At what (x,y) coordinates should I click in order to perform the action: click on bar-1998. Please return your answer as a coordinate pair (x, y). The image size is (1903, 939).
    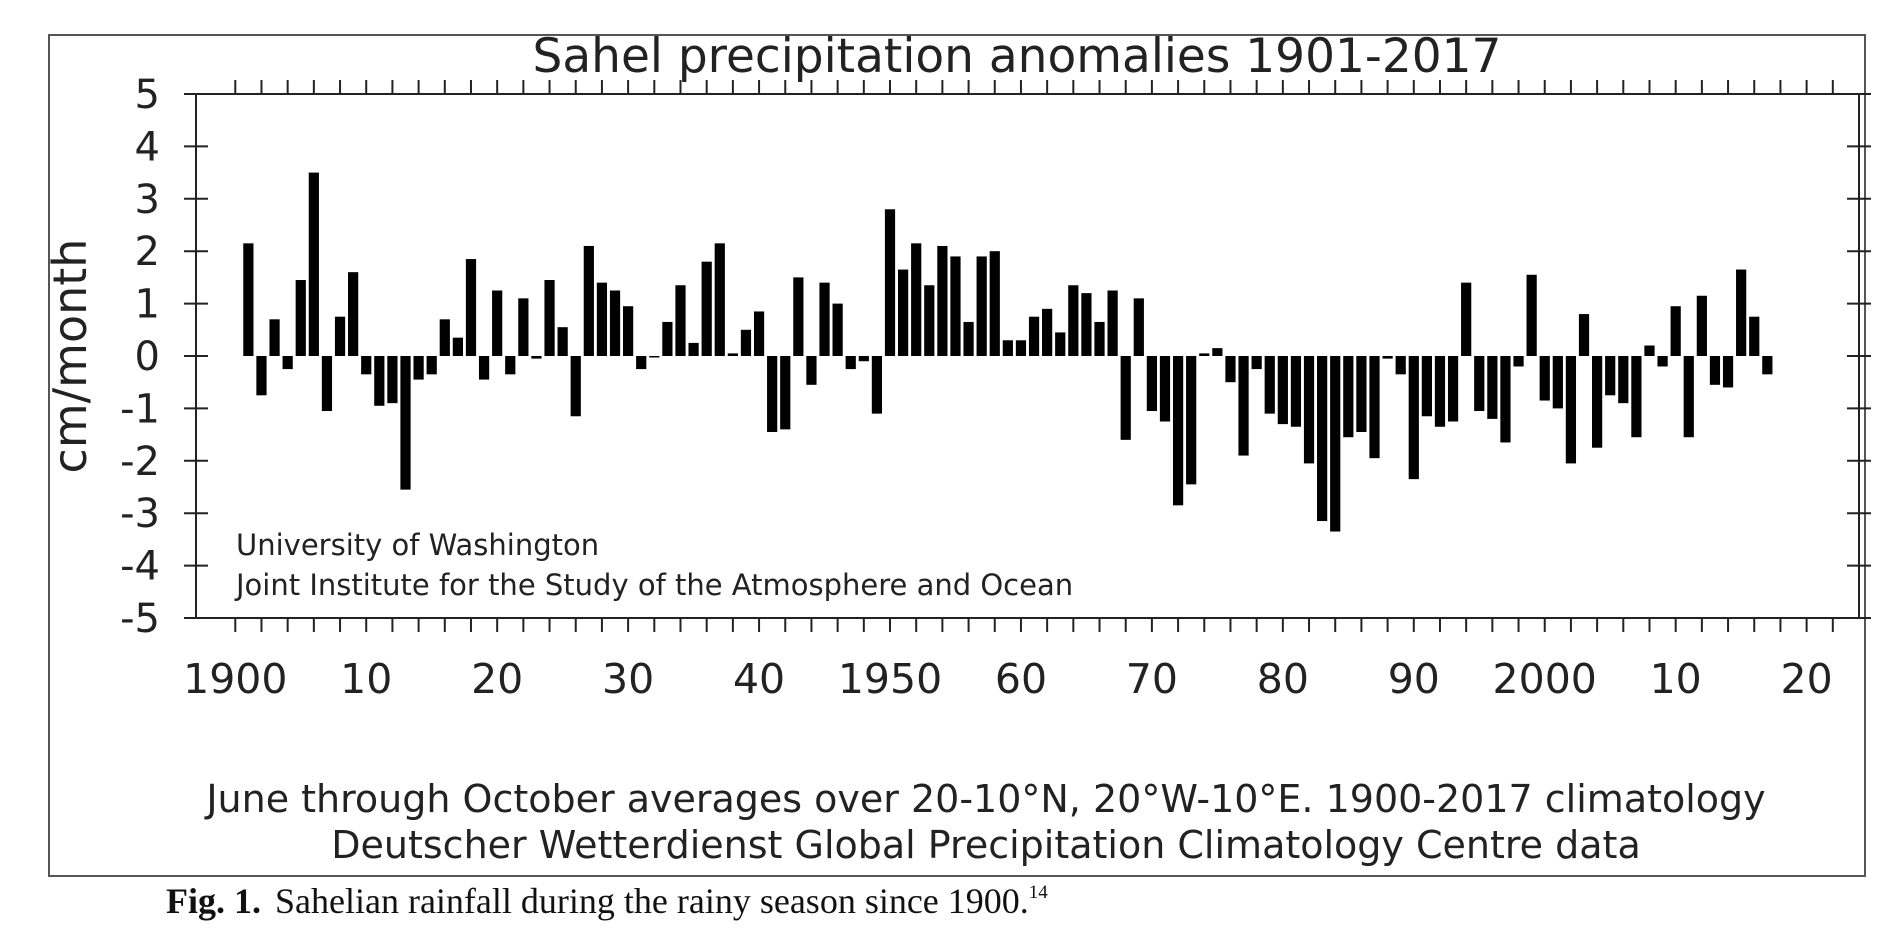
    Looking at the image, I should click on (1518, 361).